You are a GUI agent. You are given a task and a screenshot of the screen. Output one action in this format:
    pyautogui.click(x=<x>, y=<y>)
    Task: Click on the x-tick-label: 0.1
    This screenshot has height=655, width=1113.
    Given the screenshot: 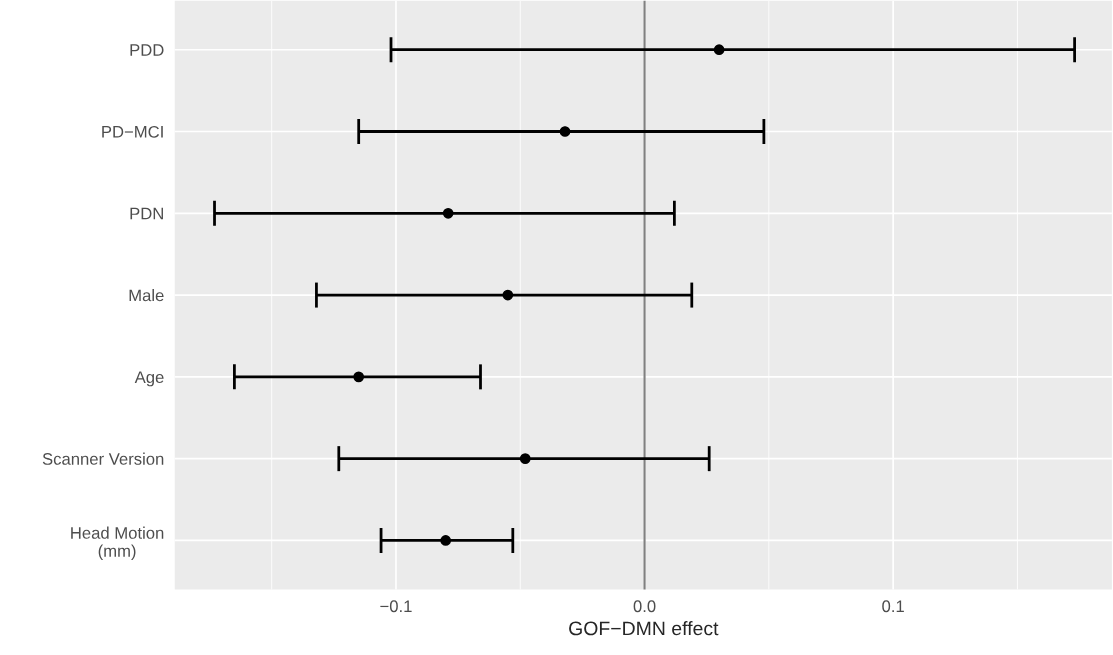 What is the action you would take?
    pyautogui.click(x=893, y=606)
    